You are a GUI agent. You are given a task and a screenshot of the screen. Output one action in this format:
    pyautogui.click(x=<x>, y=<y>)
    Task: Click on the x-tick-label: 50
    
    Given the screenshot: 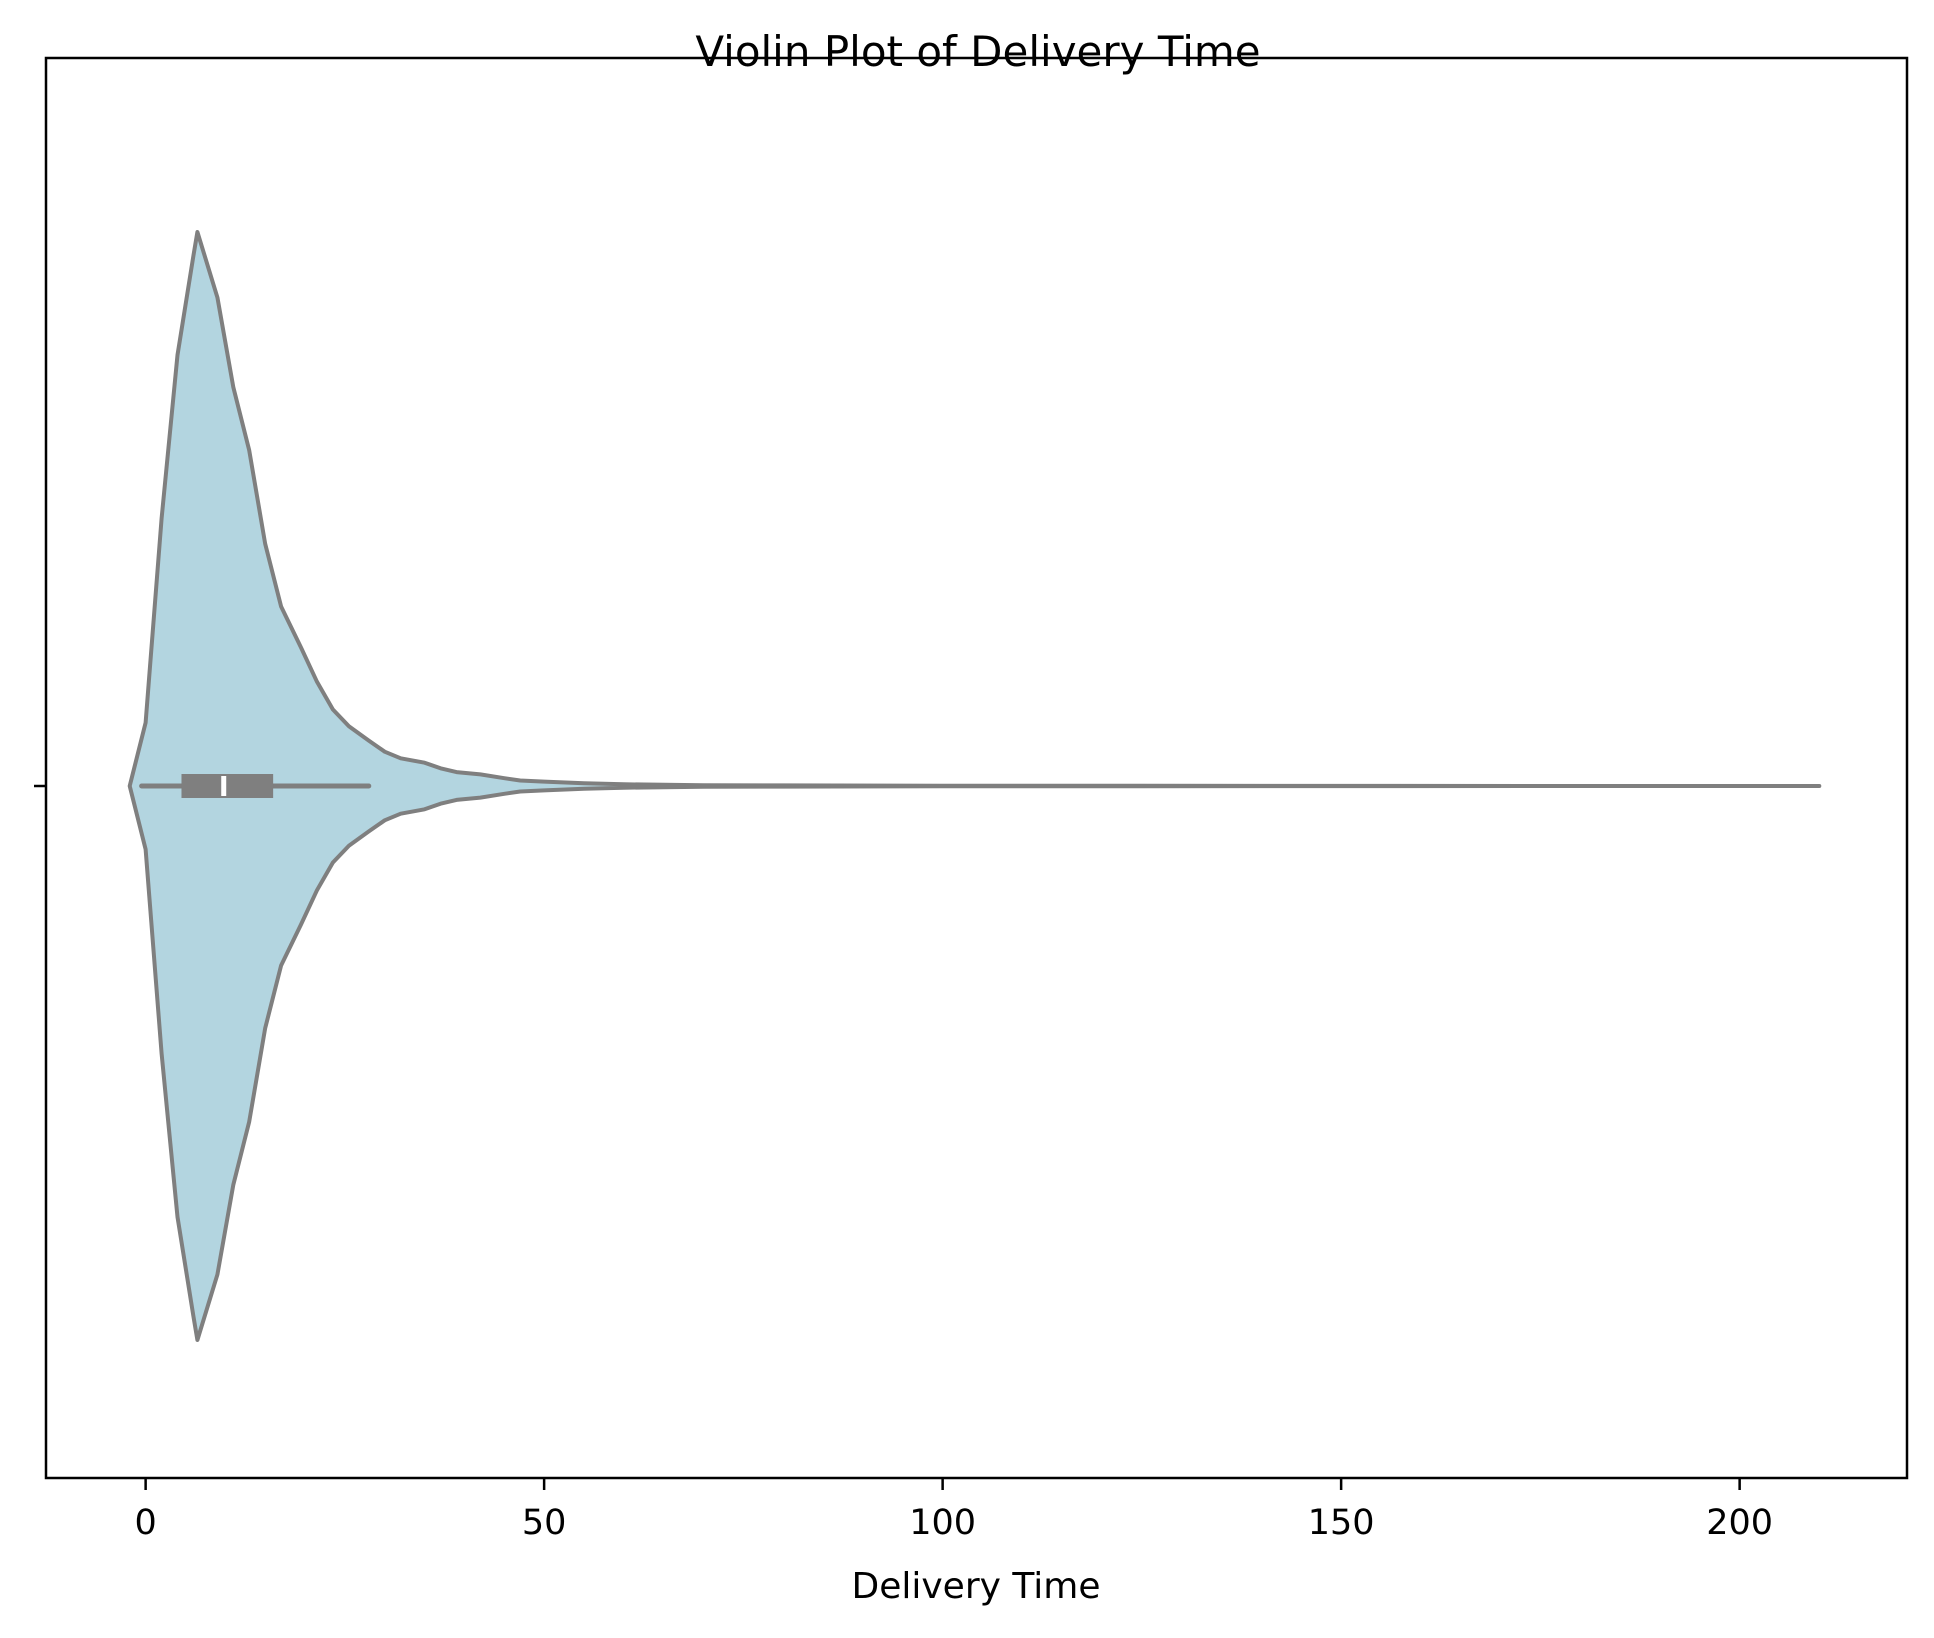 What is the action you would take?
    pyautogui.click(x=544, y=1523)
    